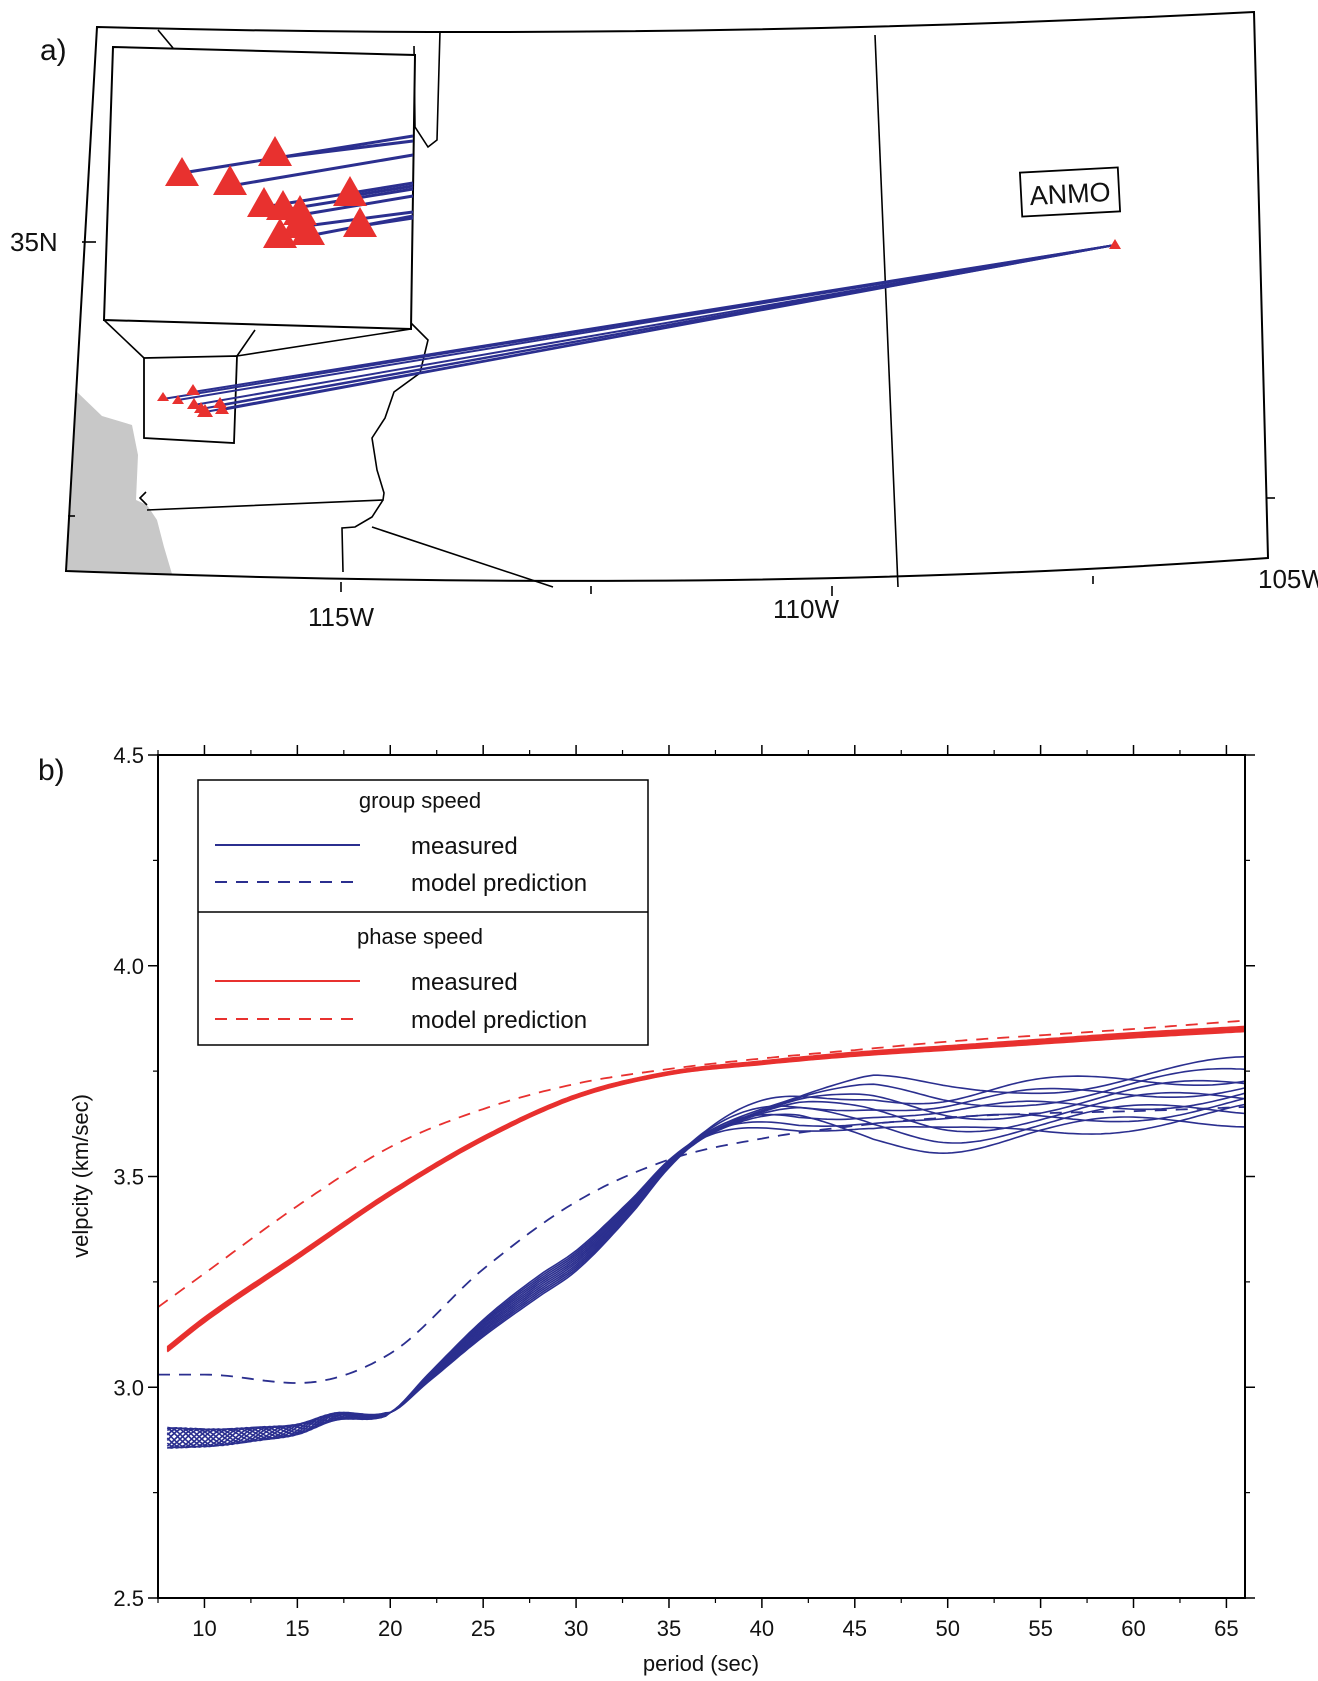  I want to click on panel-b-label: b), so click(51, 770).